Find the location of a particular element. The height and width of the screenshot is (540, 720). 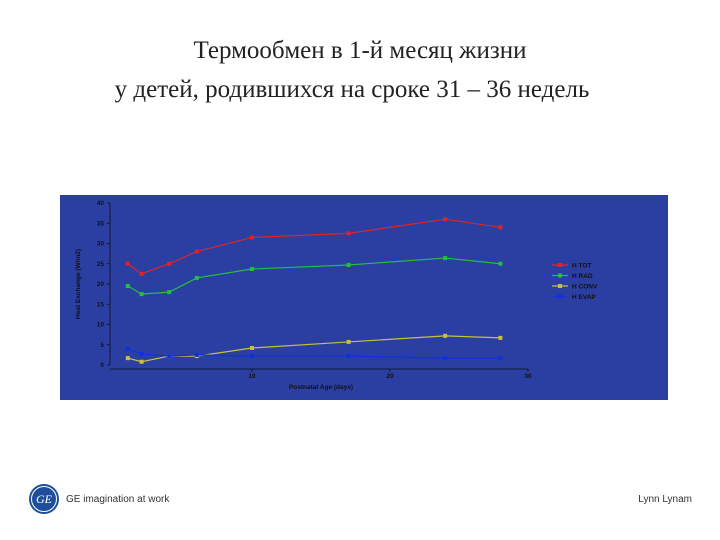

y-axis-label: Heat Exchange (W/m2) is located at coordinates (78, 284).